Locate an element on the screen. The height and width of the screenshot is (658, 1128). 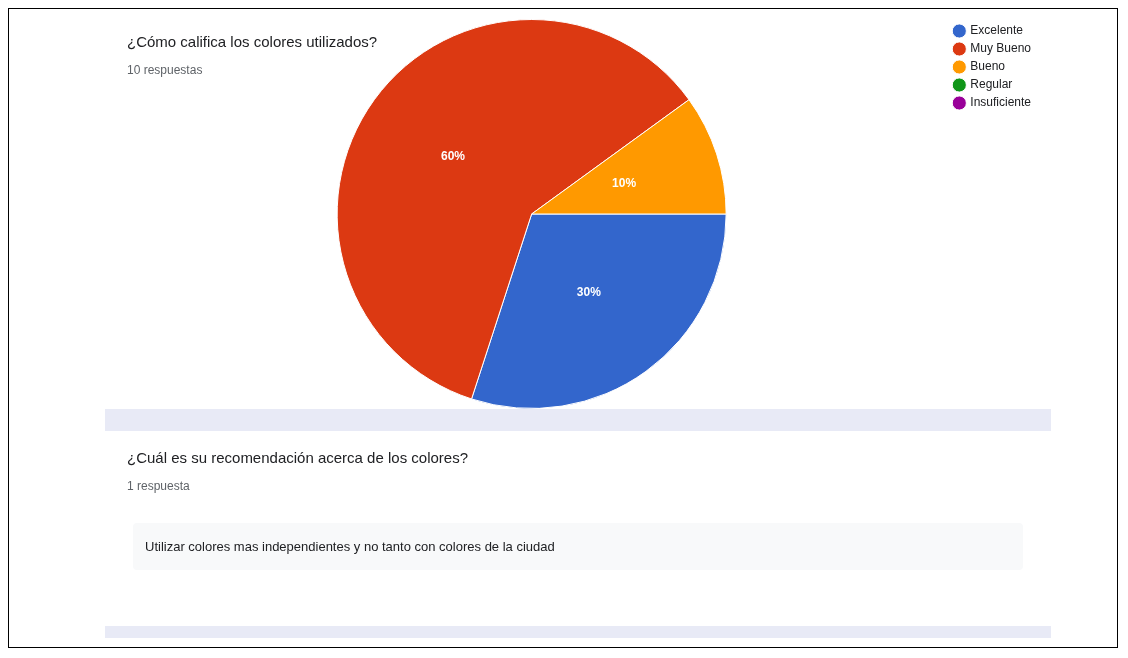
legend-label: Insuficiente is located at coordinates (1001, 102).